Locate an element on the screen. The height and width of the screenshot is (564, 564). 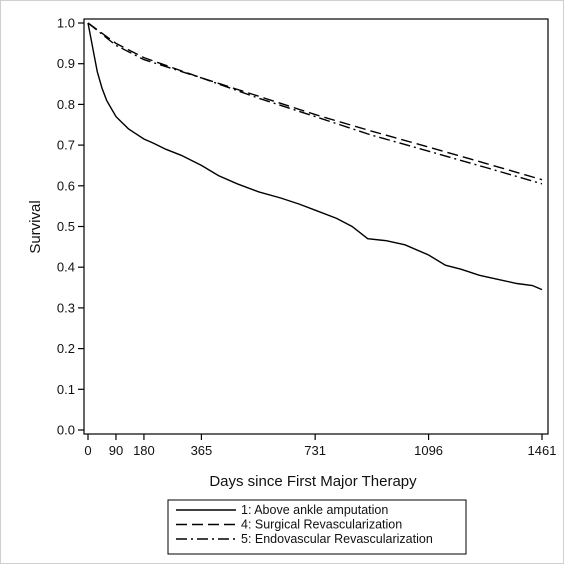
y-tick-label: 0.4 is located at coordinates (66, 267).